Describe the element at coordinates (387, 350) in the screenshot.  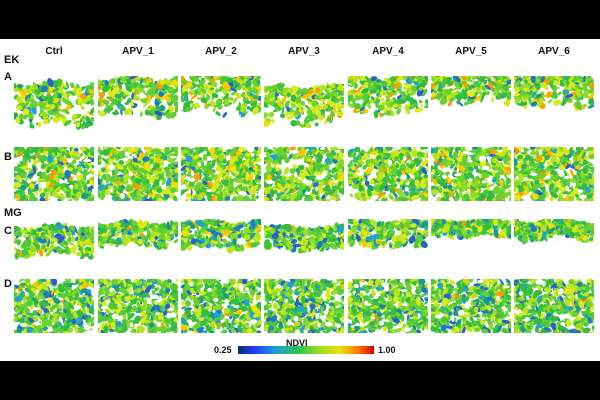
I see `legend-max-value: 1.00` at that location.